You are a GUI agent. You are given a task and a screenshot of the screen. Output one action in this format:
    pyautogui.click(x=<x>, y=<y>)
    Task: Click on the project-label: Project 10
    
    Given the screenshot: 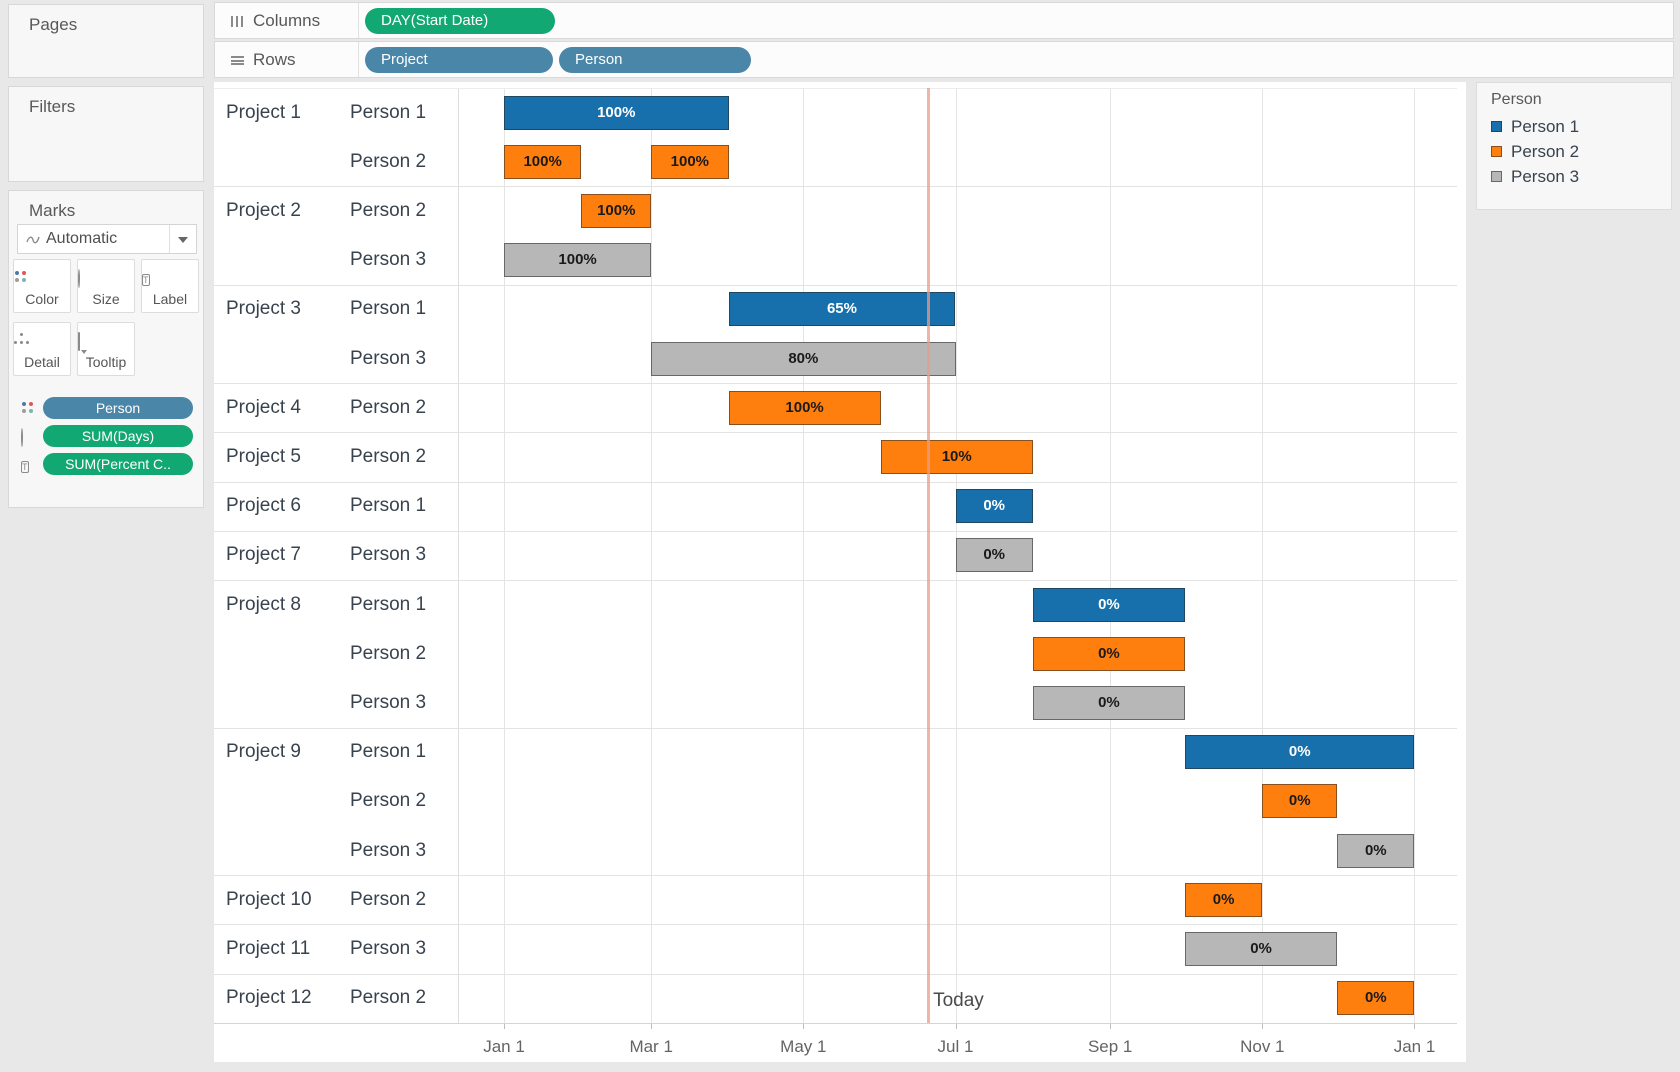 What is the action you would take?
    pyautogui.click(x=269, y=899)
    